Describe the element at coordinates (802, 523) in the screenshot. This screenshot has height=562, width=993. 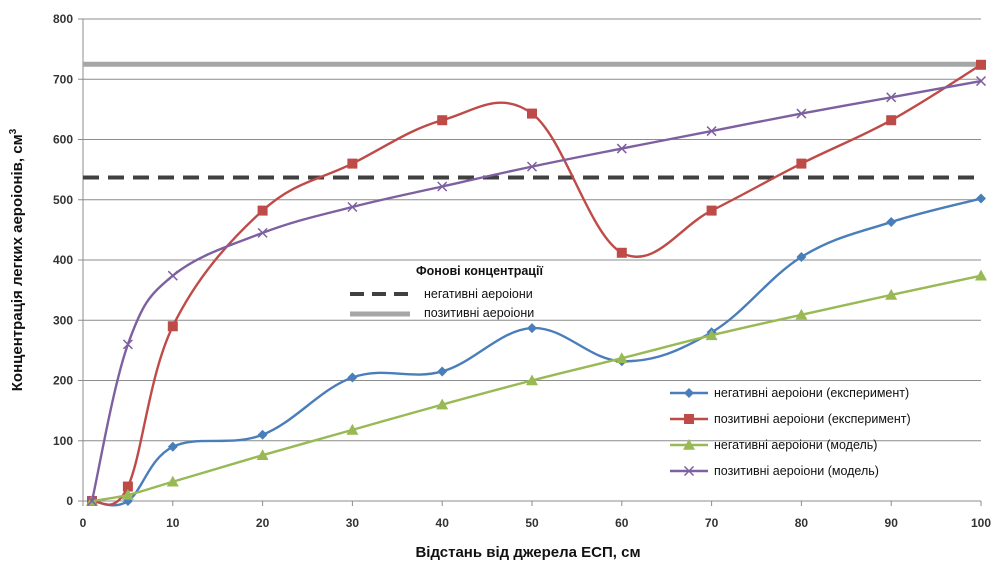
I see `x-tick-label-8: 80` at that location.